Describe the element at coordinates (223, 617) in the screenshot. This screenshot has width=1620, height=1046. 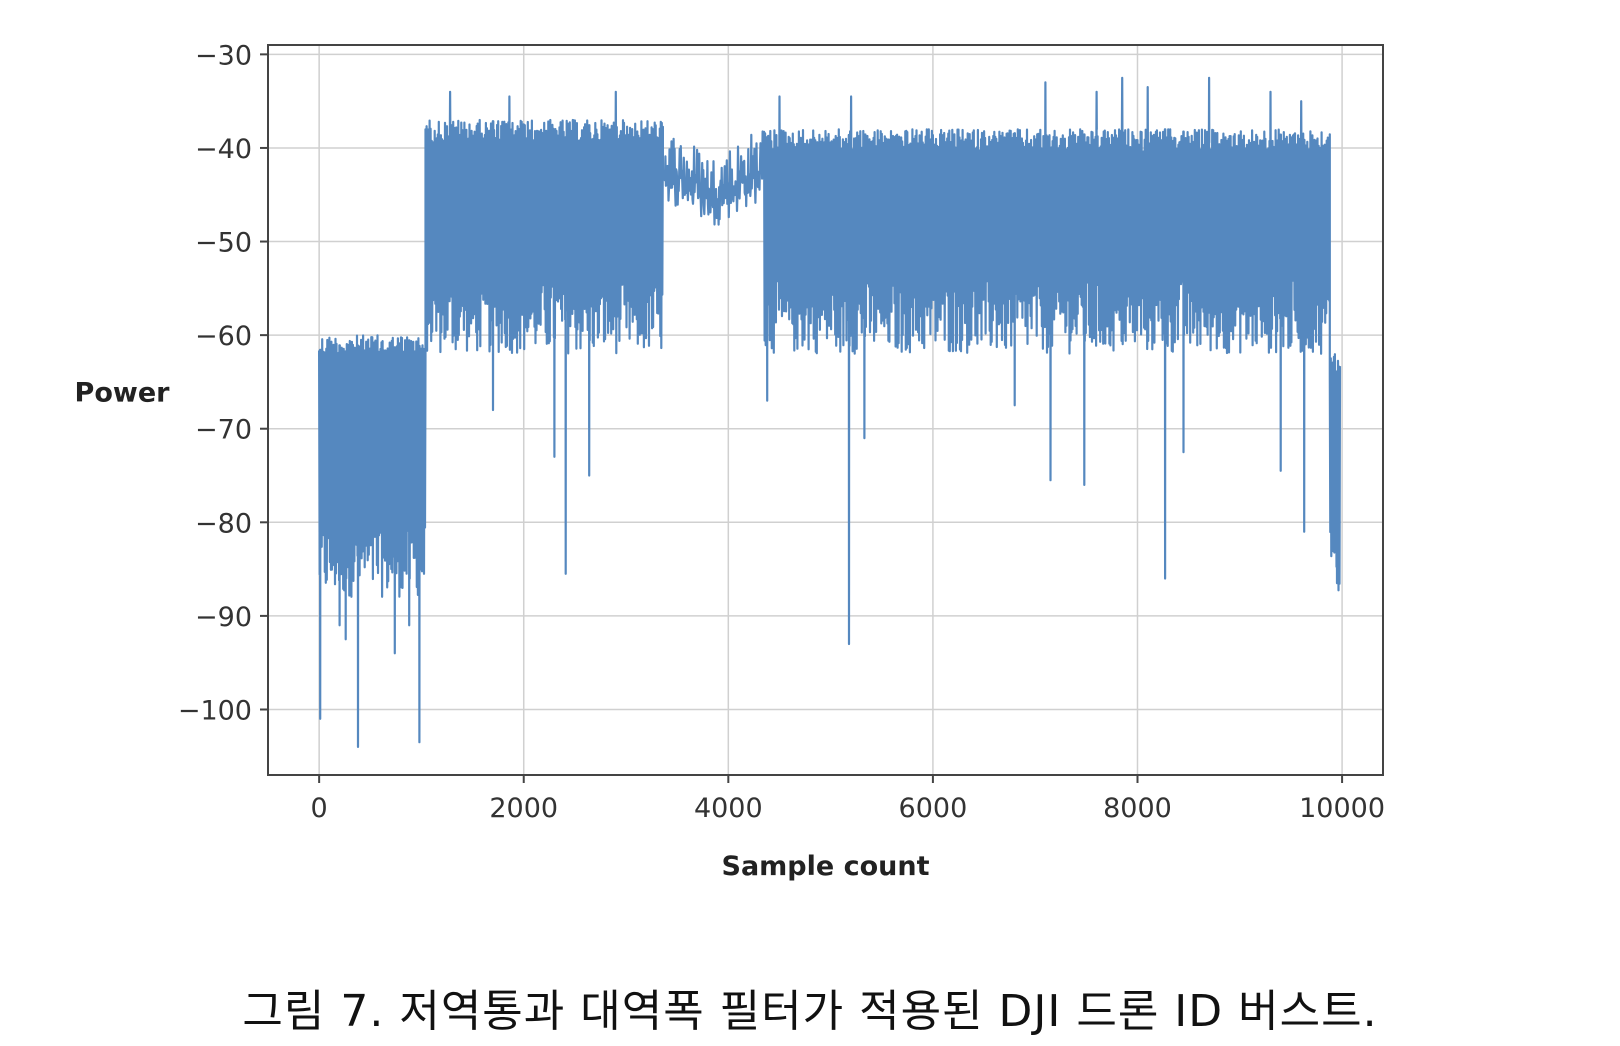
I see `y-tick-label: −90` at that location.